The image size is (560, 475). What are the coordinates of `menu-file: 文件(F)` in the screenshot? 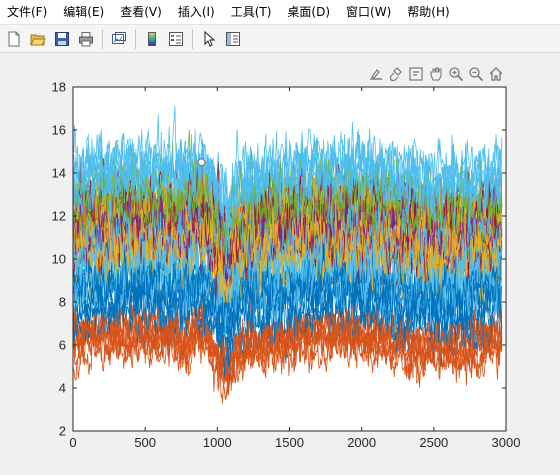 It's located at (27, 12).